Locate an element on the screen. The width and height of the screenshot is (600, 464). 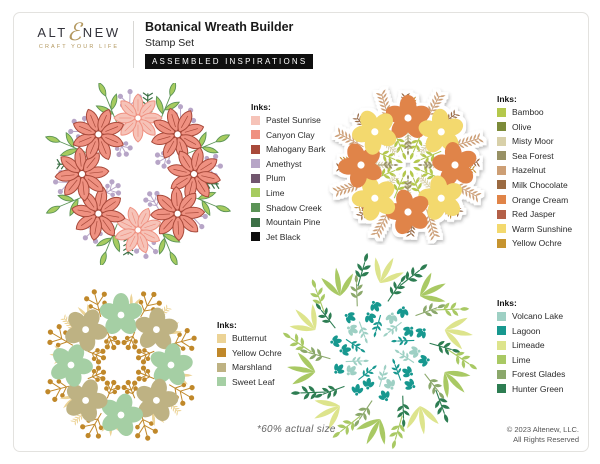
ink-row: Canyon Clay is located at coordinates (288, 135).